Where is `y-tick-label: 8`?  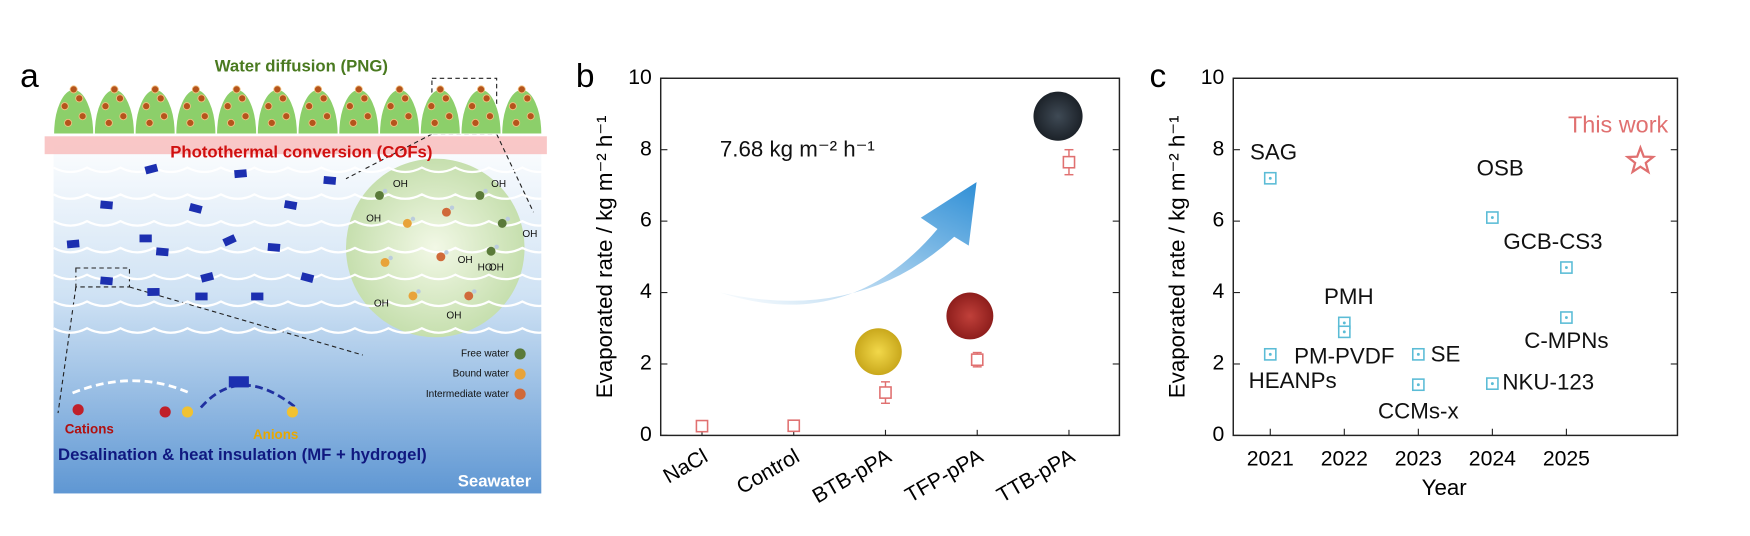
y-tick-label: 8 is located at coordinates (1219, 148).